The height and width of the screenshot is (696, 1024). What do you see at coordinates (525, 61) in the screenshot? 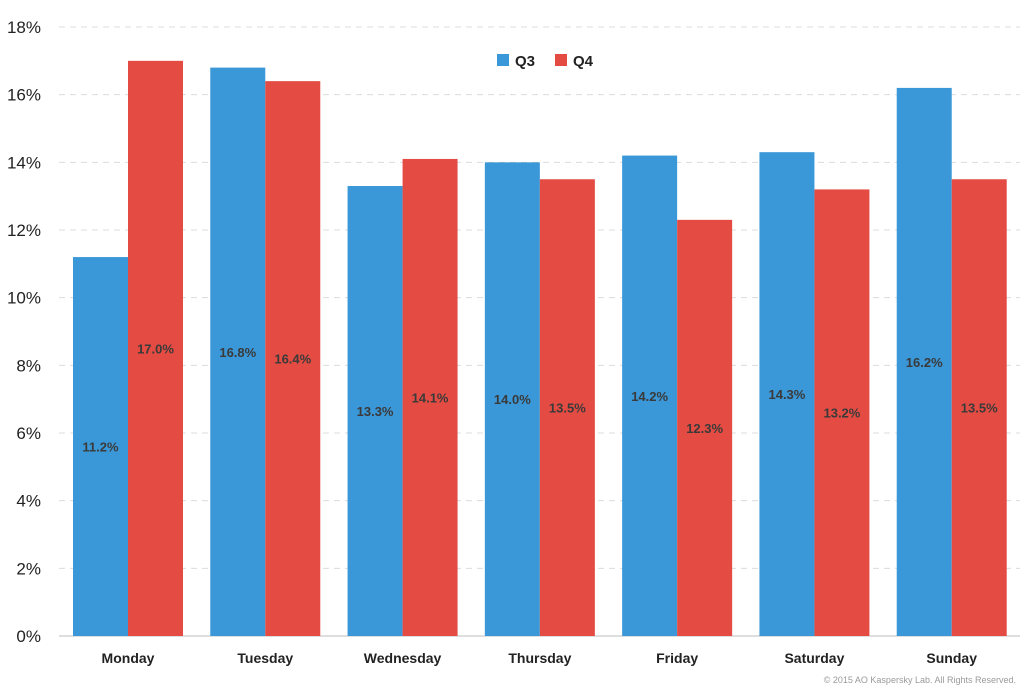
I see `legend-label-q3: Q3` at bounding box center [525, 61].